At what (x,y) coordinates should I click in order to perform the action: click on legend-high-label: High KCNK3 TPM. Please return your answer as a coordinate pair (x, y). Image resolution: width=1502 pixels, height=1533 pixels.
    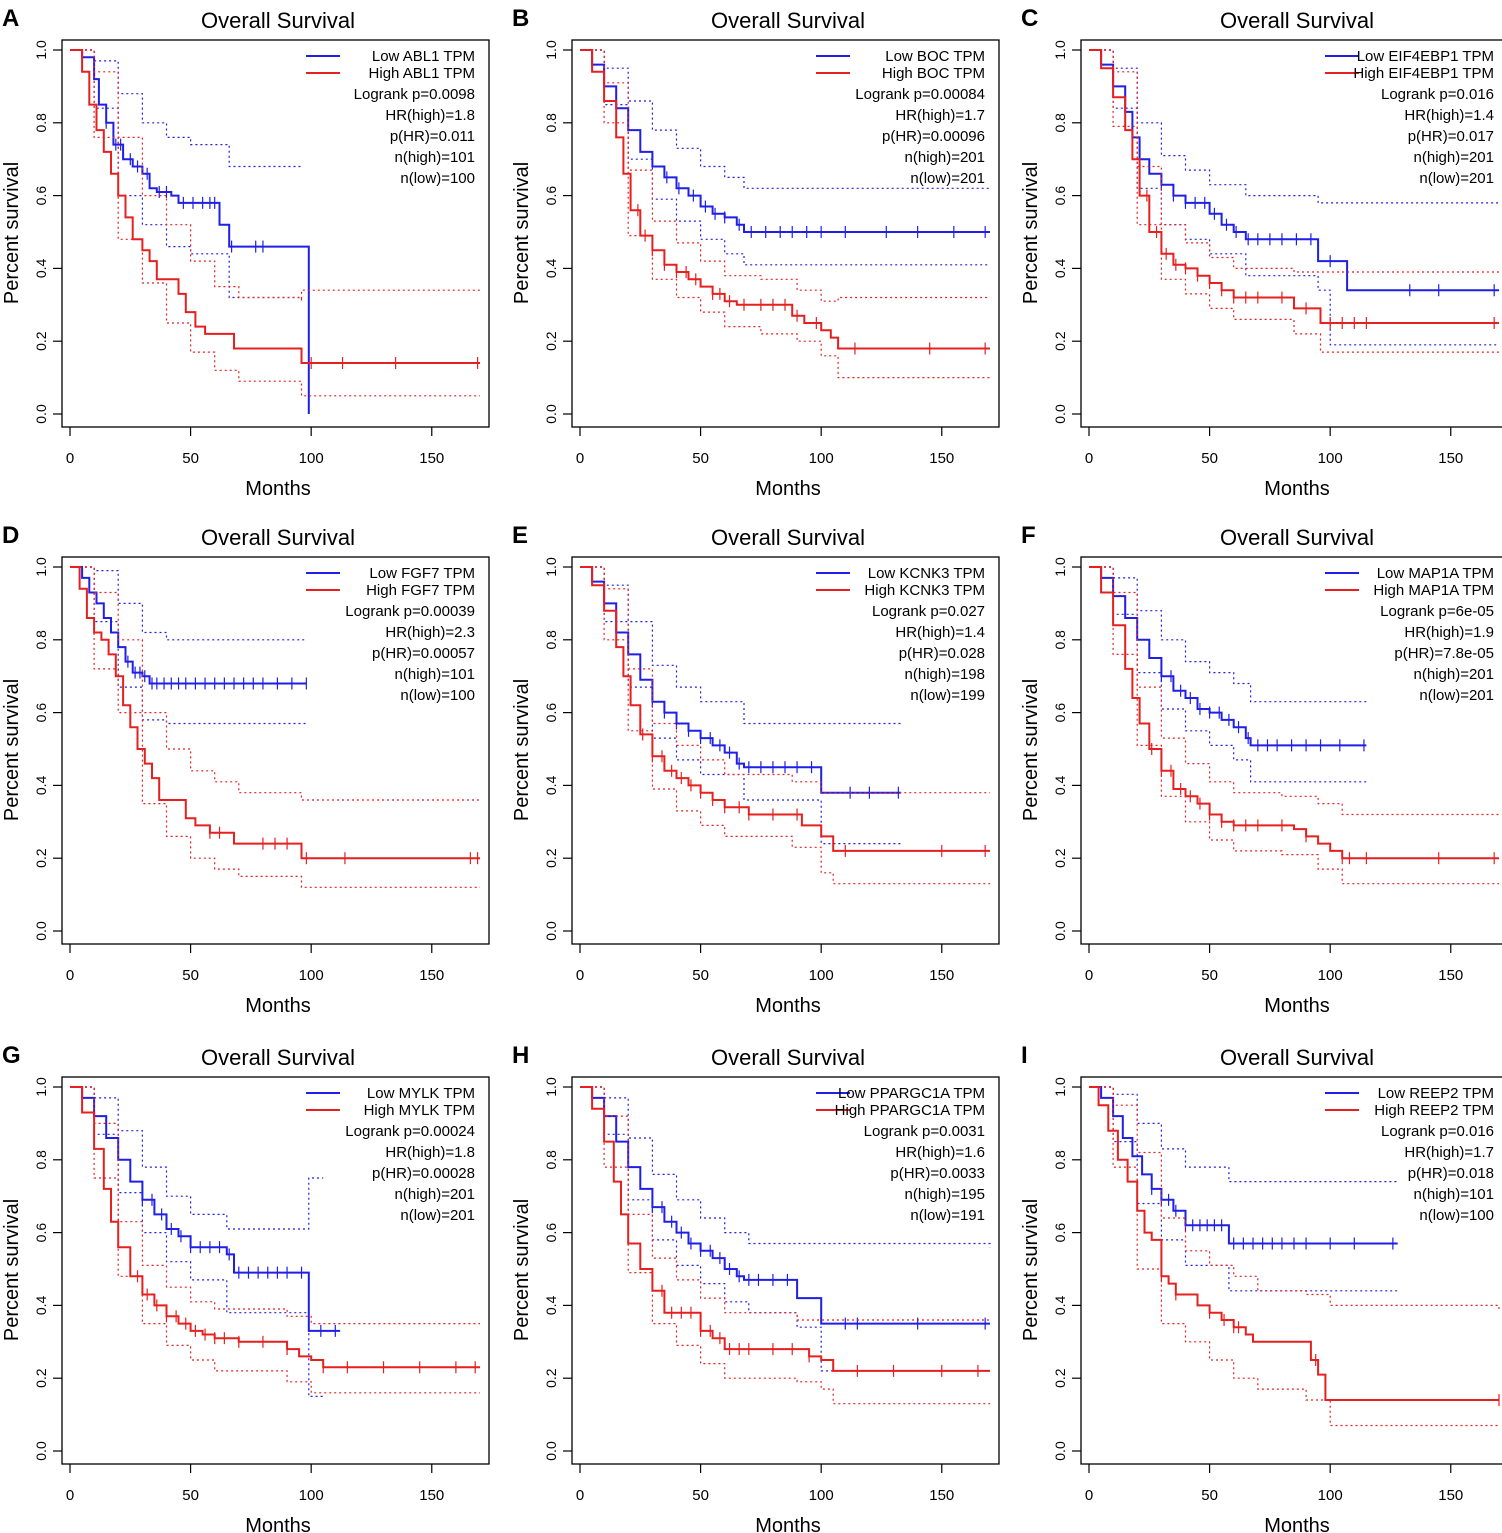
    Looking at the image, I should click on (924, 590).